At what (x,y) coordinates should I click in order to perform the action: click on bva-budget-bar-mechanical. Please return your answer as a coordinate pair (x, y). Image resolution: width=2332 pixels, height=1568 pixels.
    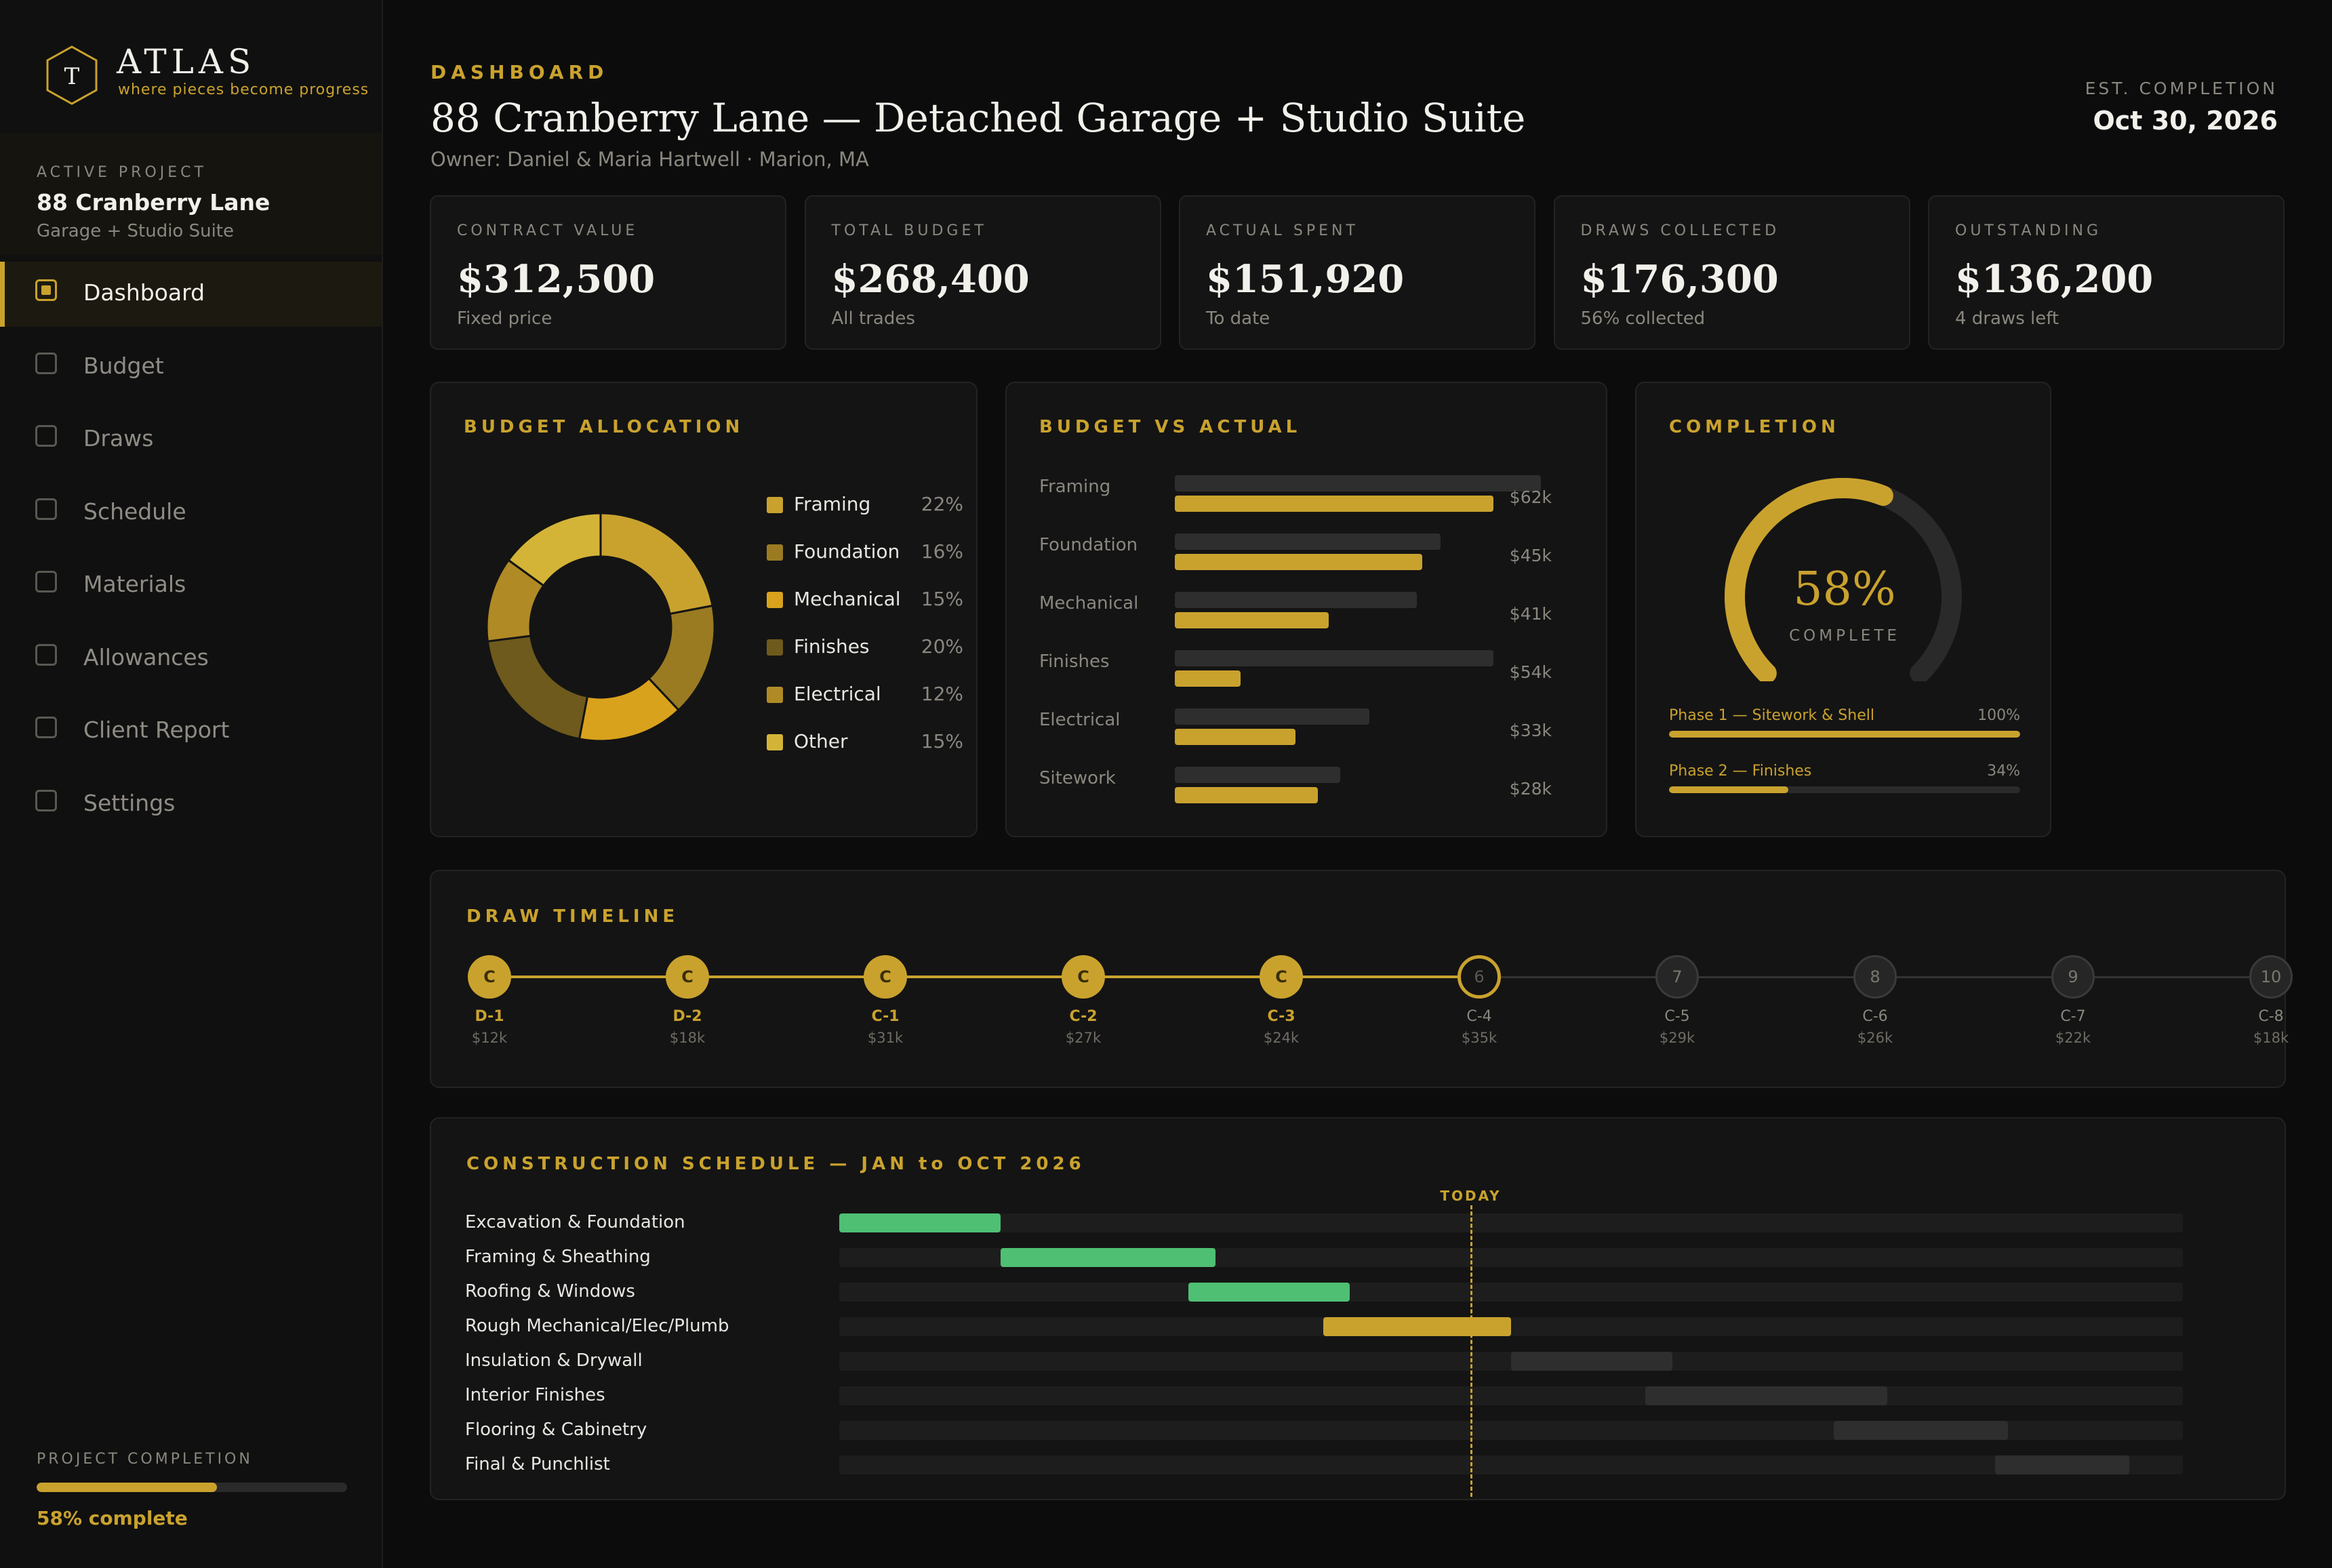
    Looking at the image, I should click on (1296, 600).